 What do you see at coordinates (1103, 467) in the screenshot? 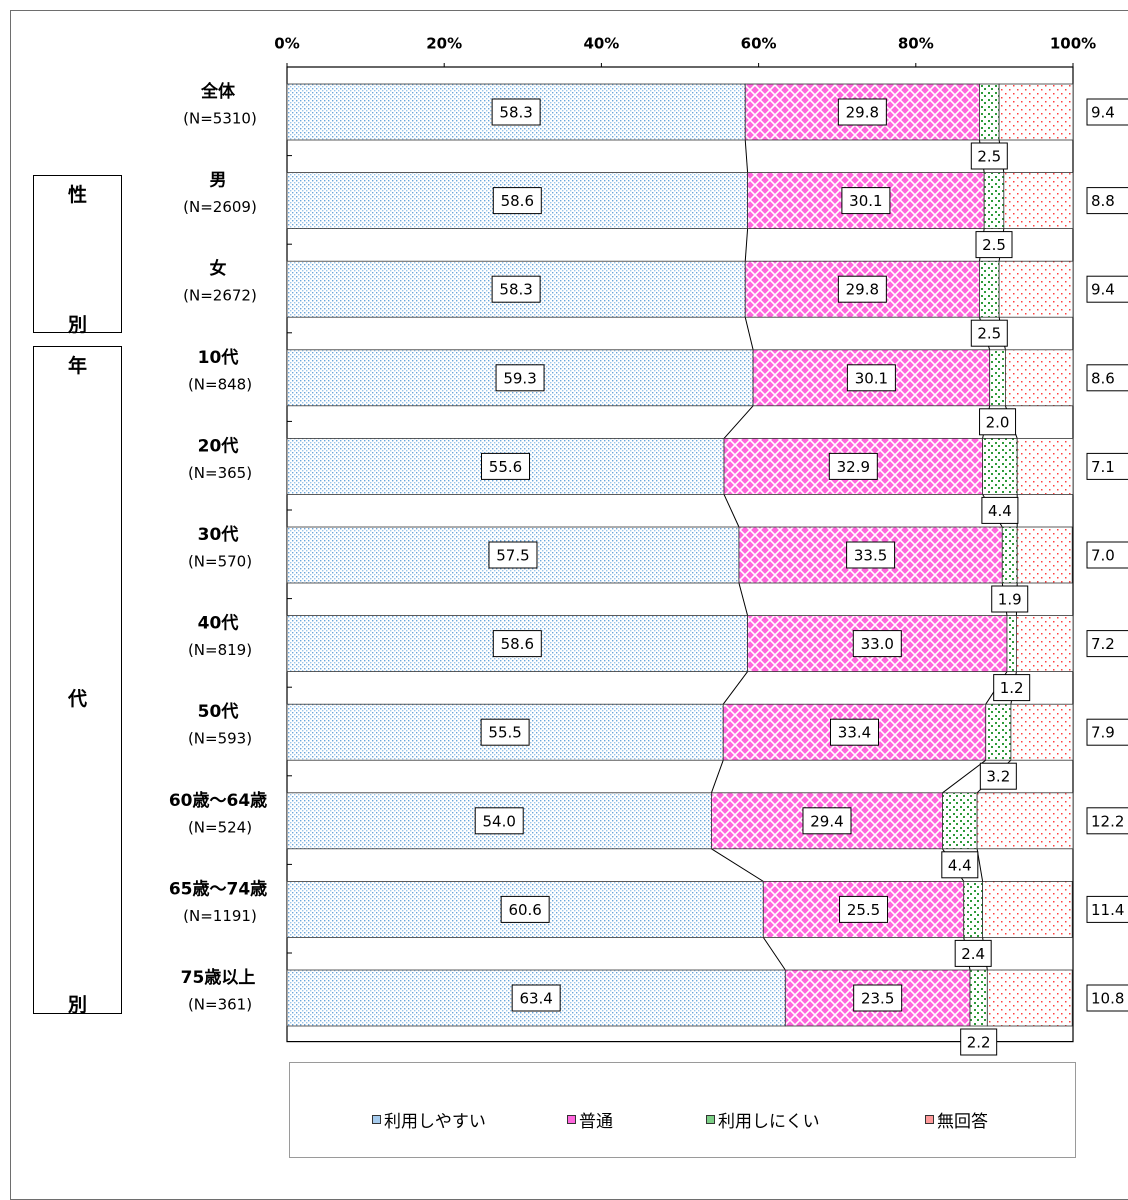
I see `data-label-s4: 7.1` at bounding box center [1103, 467].